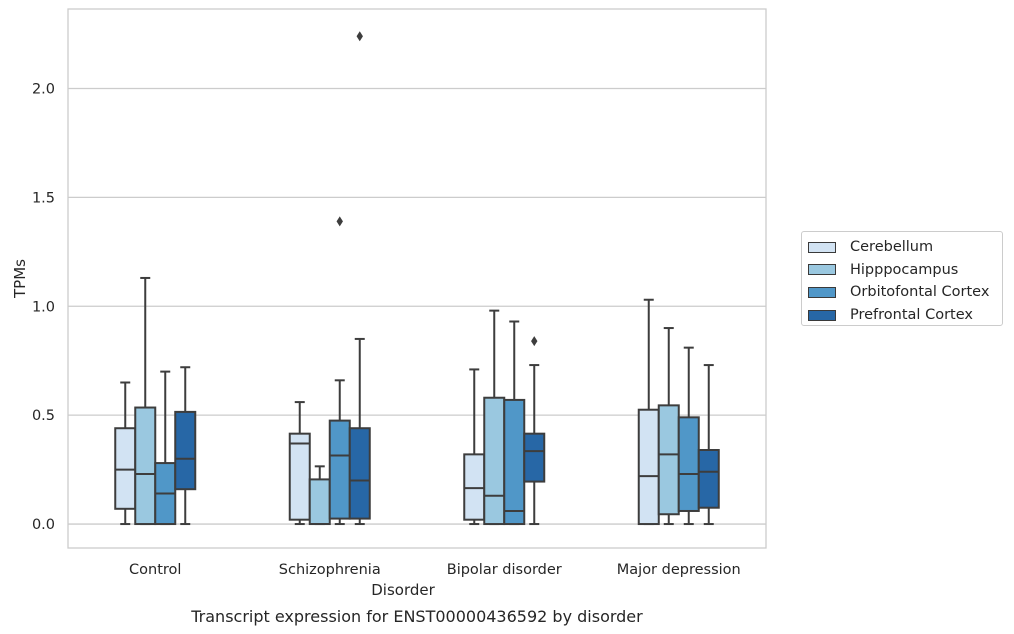 Image resolution: width=1014 pixels, height=634 pixels. I want to click on x-tick-label: Control, so click(155, 570).